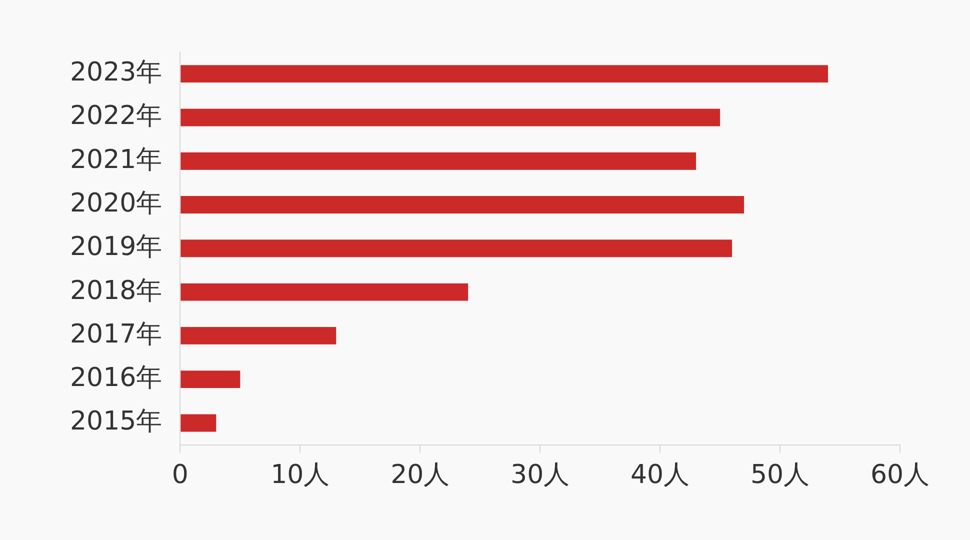 The width and height of the screenshot is (970, 540). Describe the element at coordinates (116, 247) in the screenshot. I see `y-tick-label: 2019年` at that location.